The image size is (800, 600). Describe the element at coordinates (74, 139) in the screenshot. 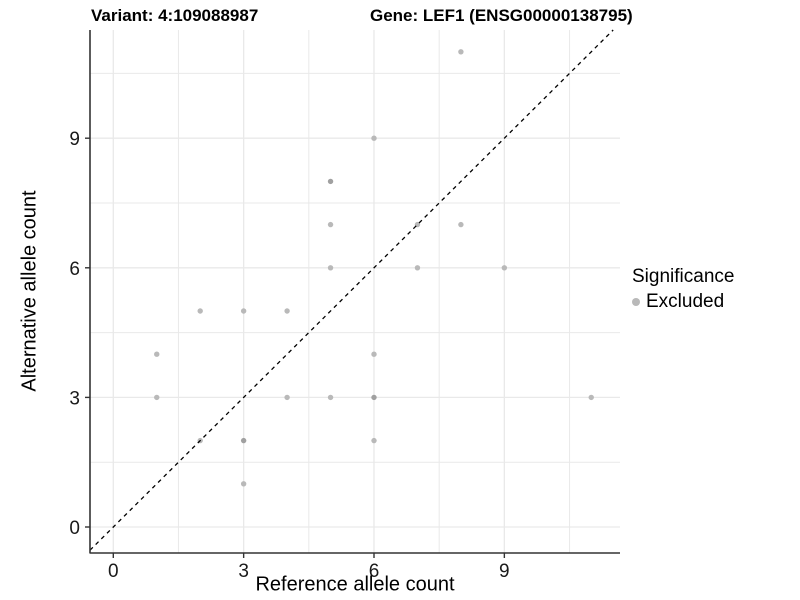

I see `y-tick-label: 9` at that location.